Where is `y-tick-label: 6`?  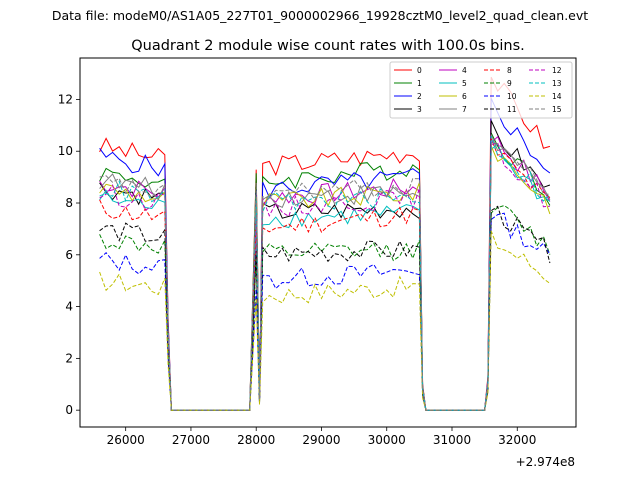 y-tick-label: 6 is located at coordinates (69, 255).